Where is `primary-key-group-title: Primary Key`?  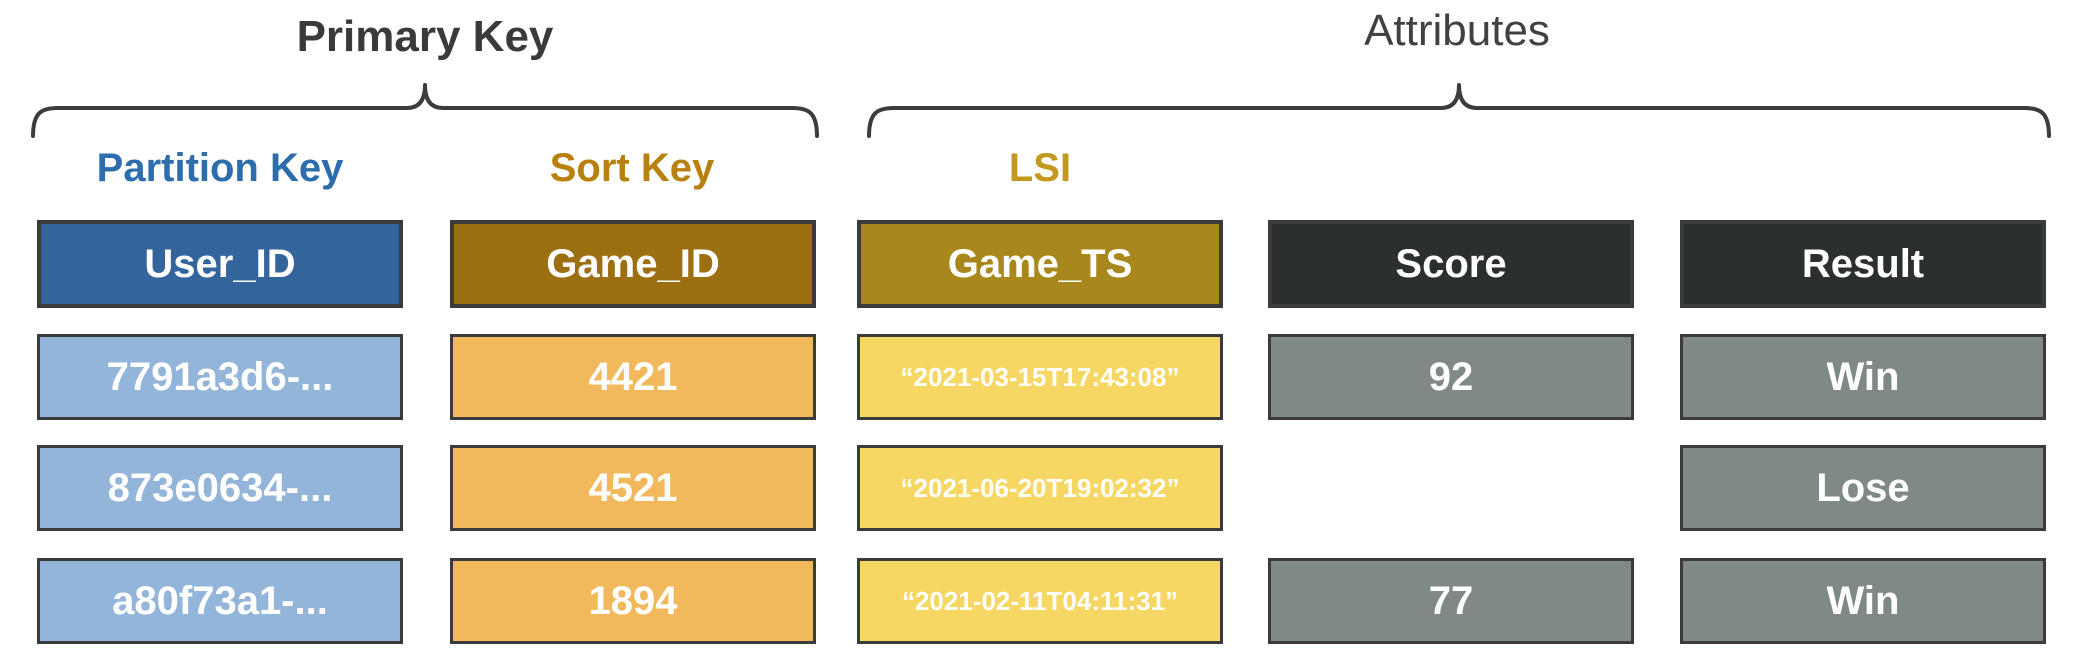
primary-key-group-title: Primary Key is located at coordinates (425, 36).